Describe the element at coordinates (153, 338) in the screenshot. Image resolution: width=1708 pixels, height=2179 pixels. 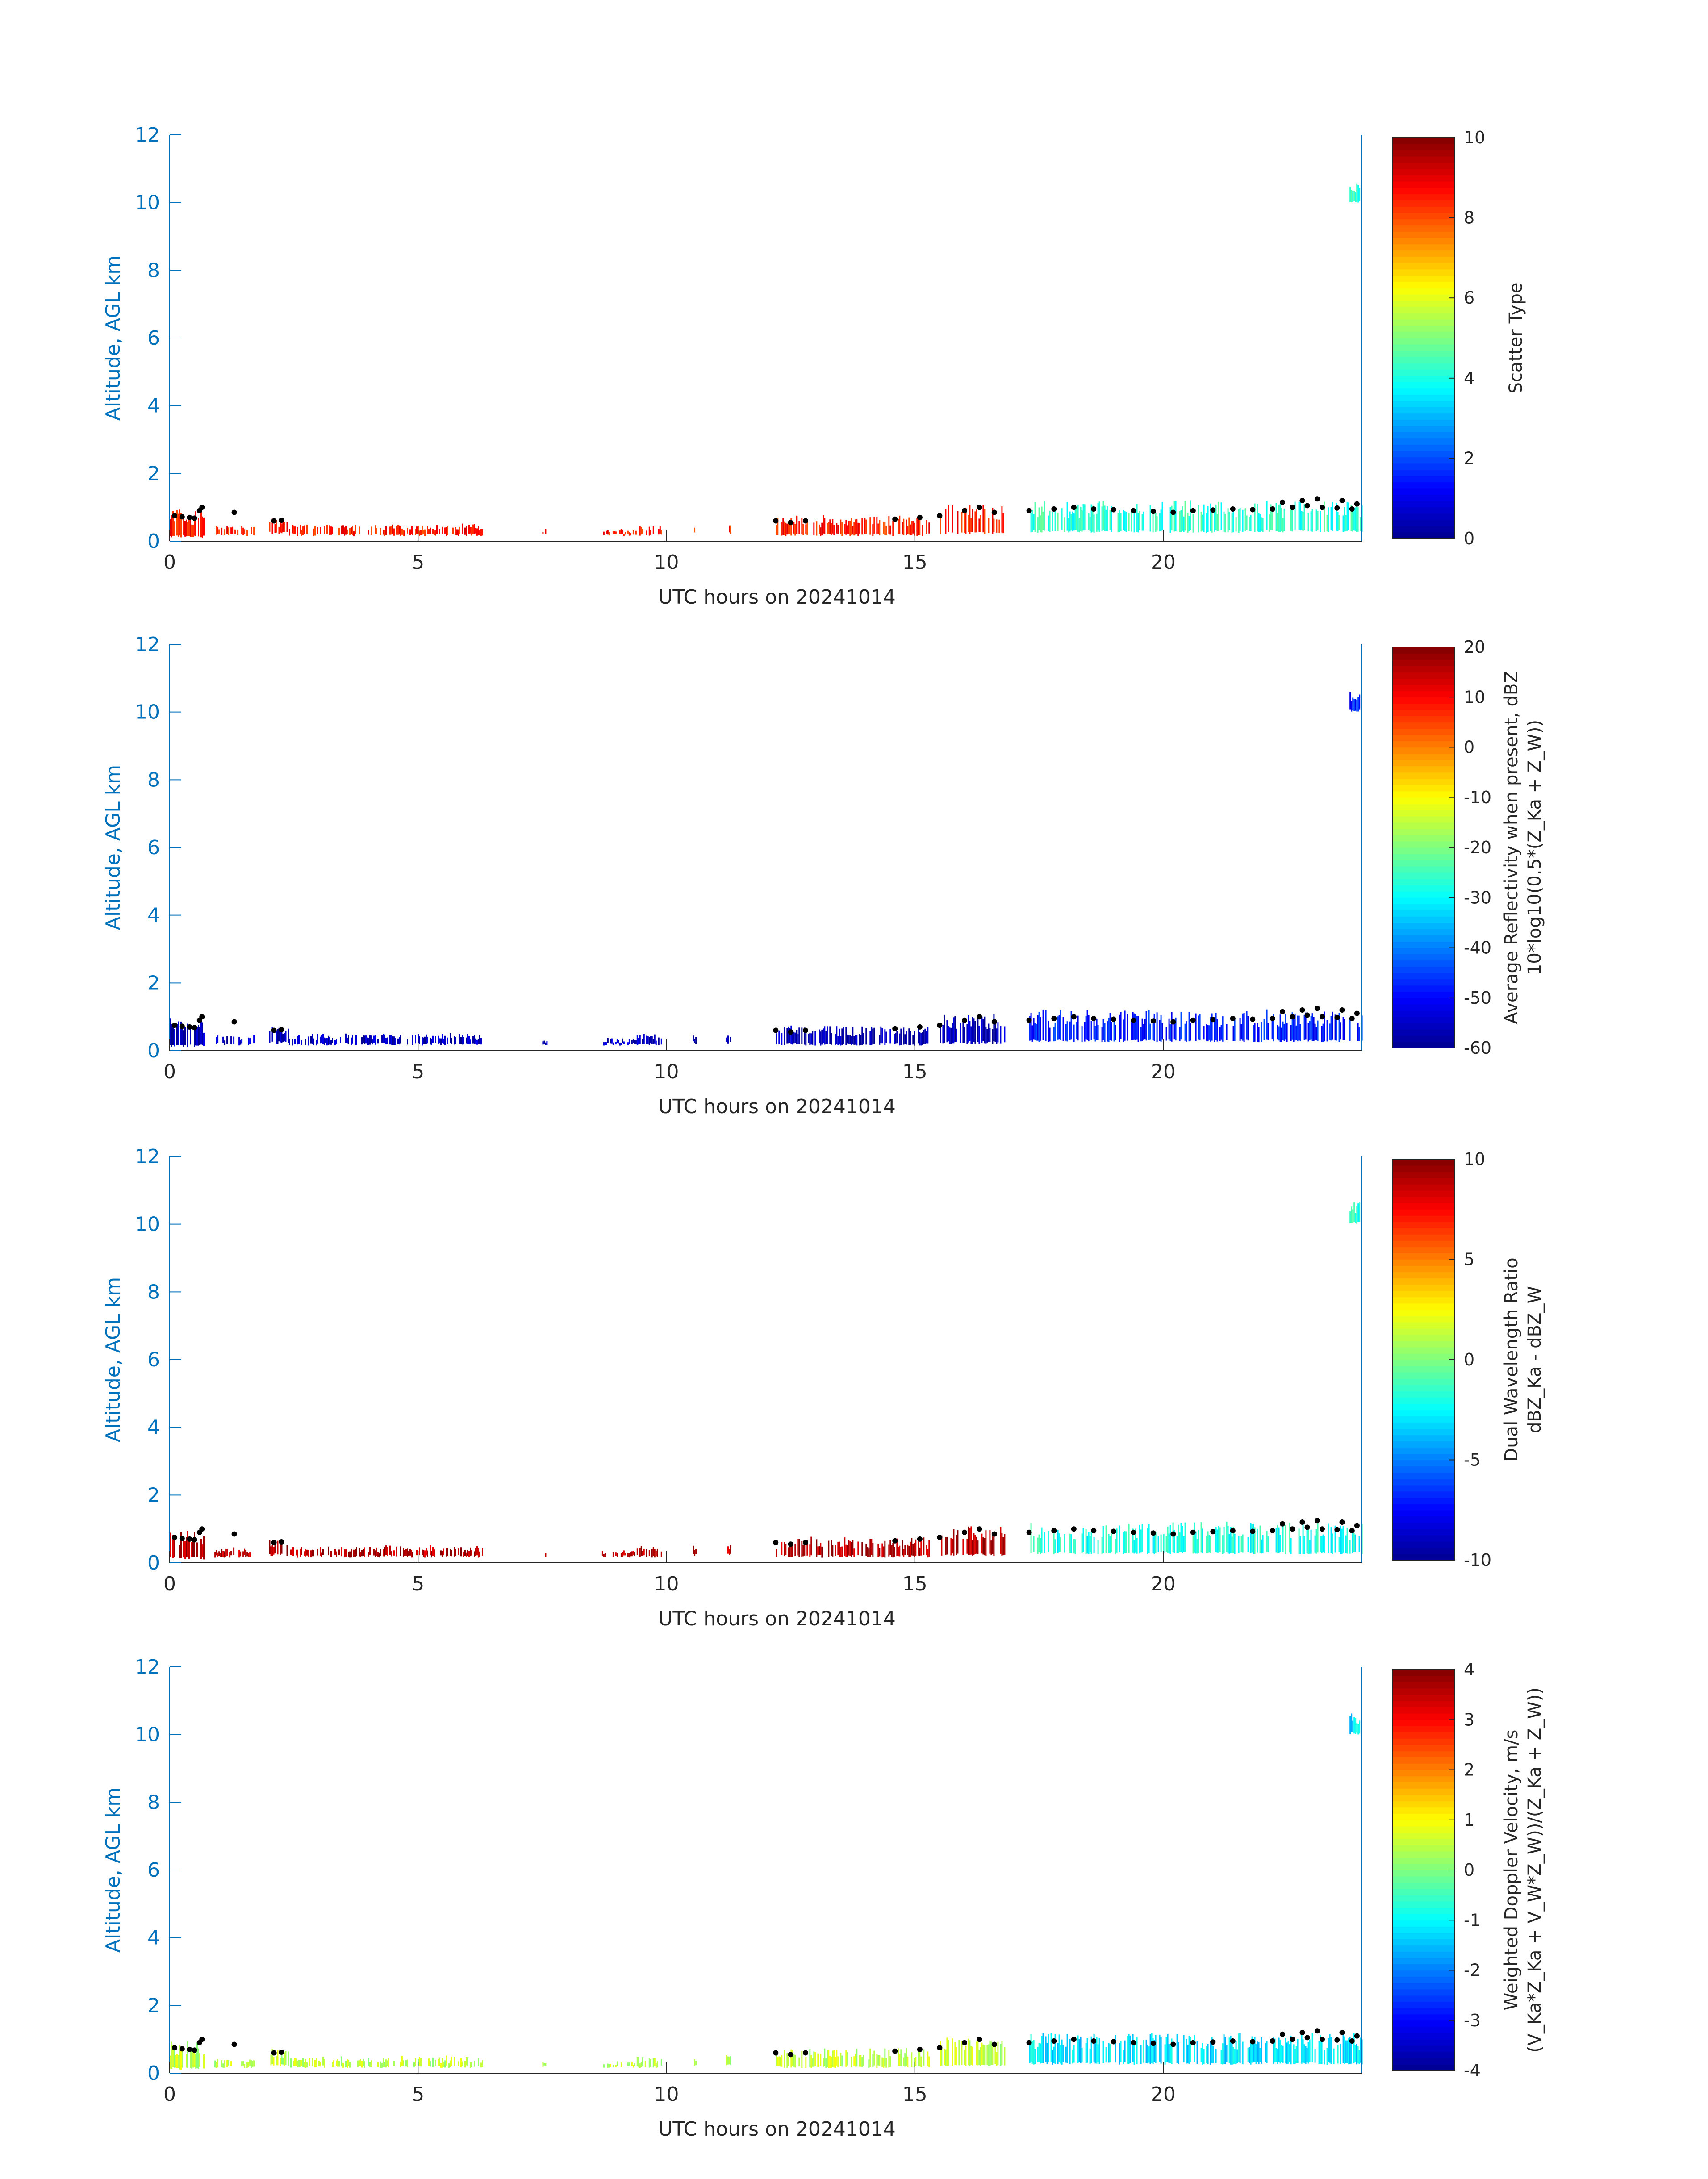
I see `y-tick-label: 6` at that location.